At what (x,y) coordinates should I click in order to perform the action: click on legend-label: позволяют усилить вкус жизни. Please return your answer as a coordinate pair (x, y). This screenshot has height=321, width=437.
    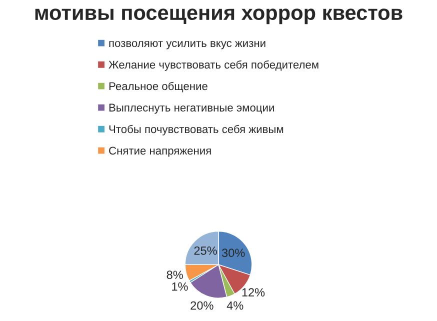
    Looking at the image, I should click on (187, 45).